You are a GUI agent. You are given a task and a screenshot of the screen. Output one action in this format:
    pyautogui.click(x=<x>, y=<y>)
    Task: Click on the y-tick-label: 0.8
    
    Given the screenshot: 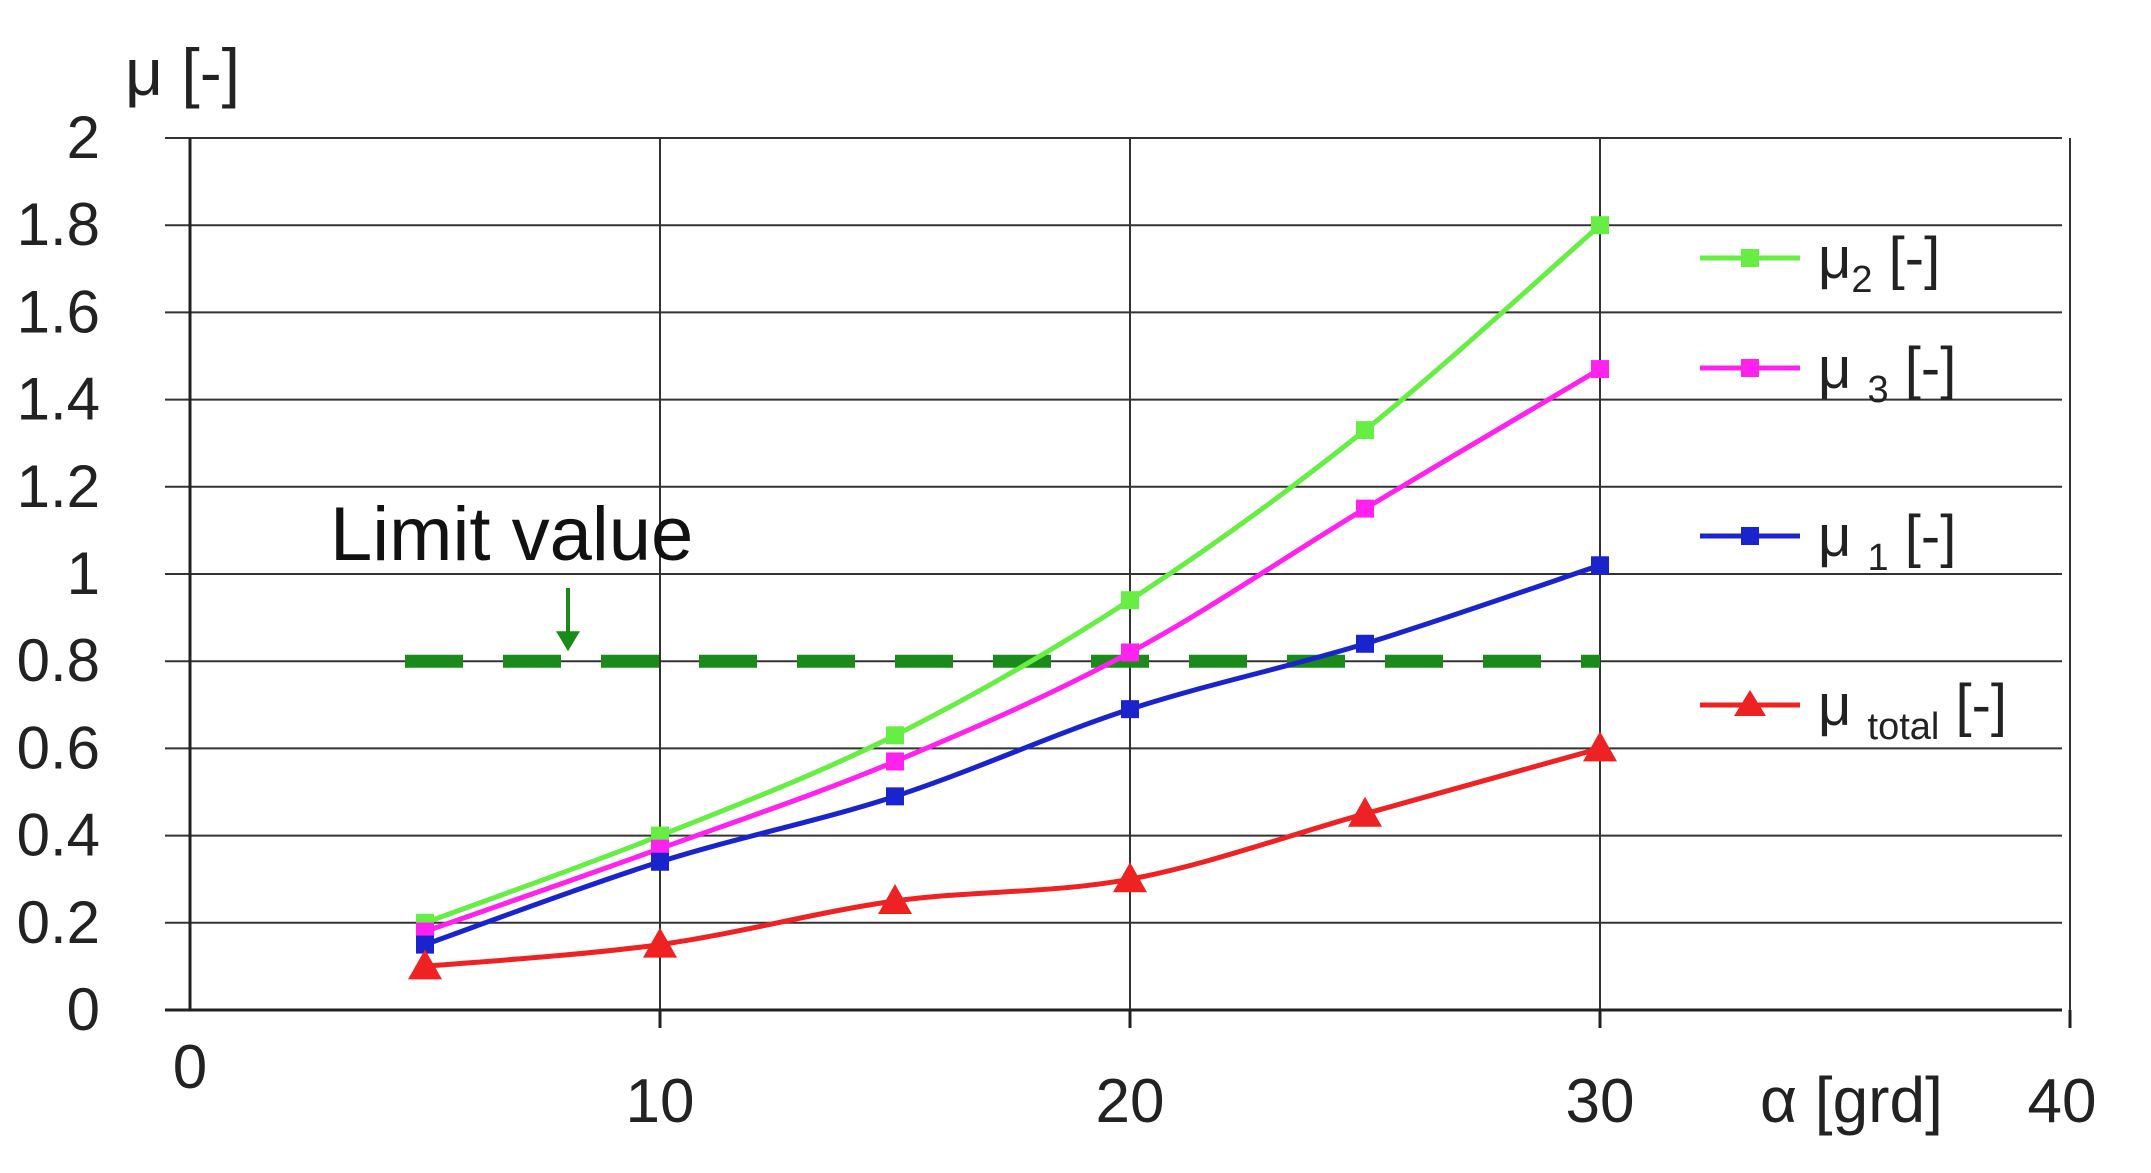 What is the action you would take?
    pyautogui.click(x=58, y=660)
    